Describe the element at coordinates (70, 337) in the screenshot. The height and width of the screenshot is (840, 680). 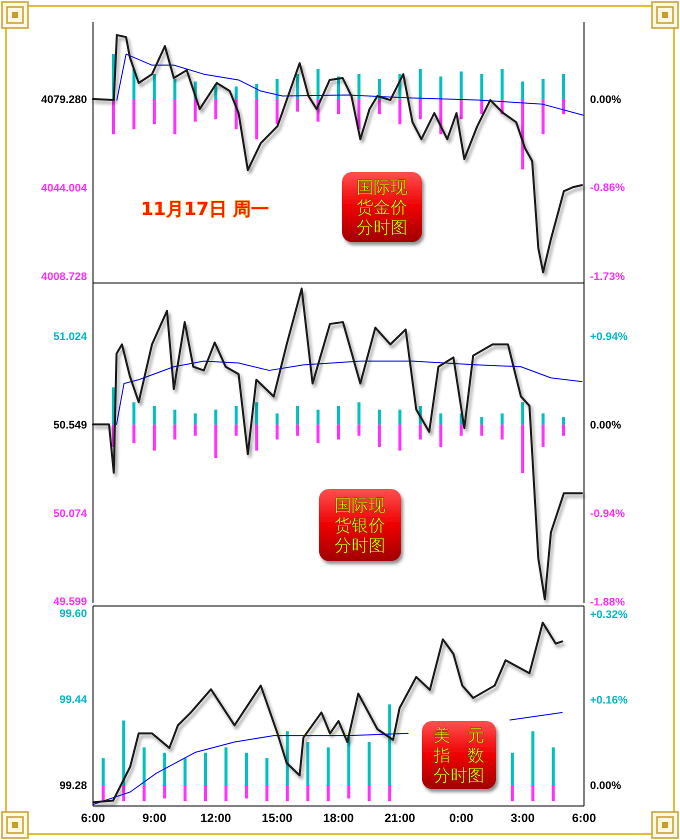
I see `y-tick-label: 51.024` at that location.